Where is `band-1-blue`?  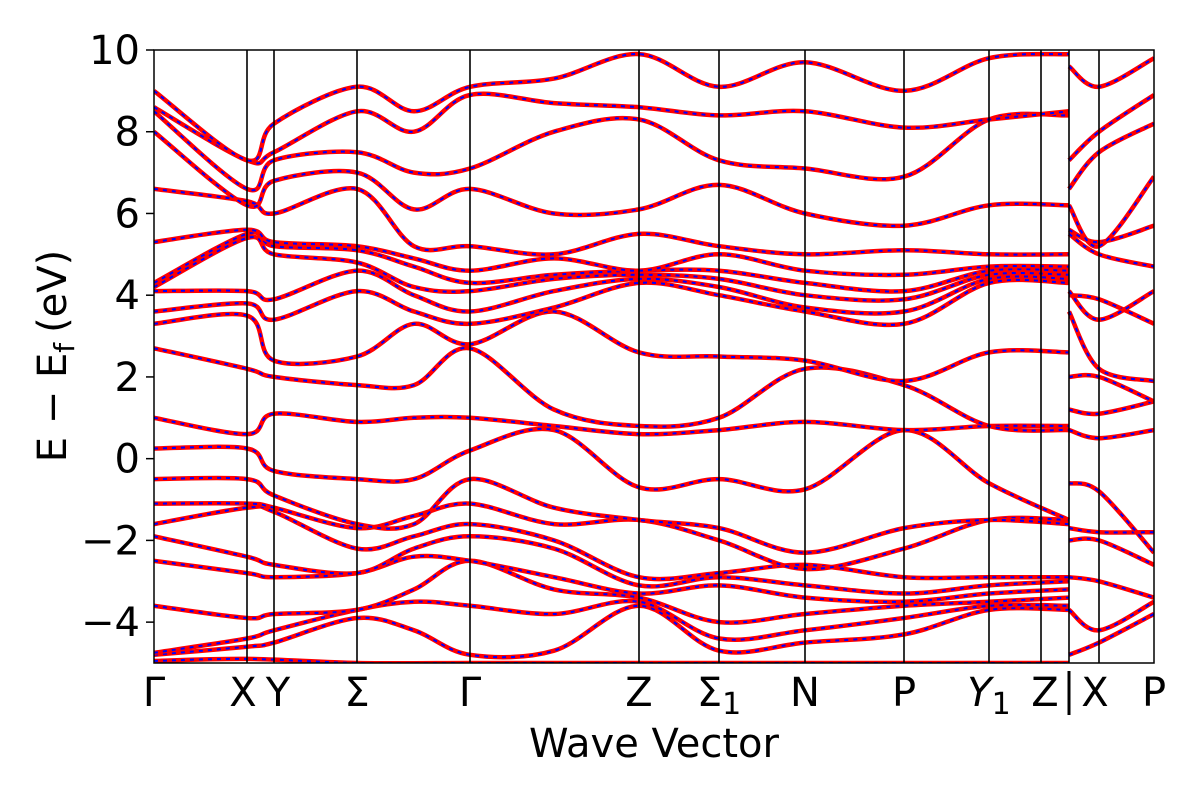
band-1-blue is located at coordinates (612, 631).